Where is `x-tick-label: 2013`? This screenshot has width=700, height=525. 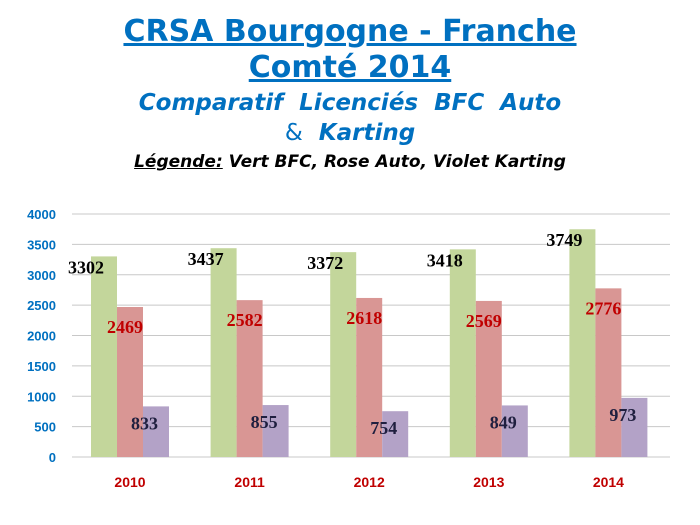
x-tick-label: 2013 is located at coordinates (488, 482).